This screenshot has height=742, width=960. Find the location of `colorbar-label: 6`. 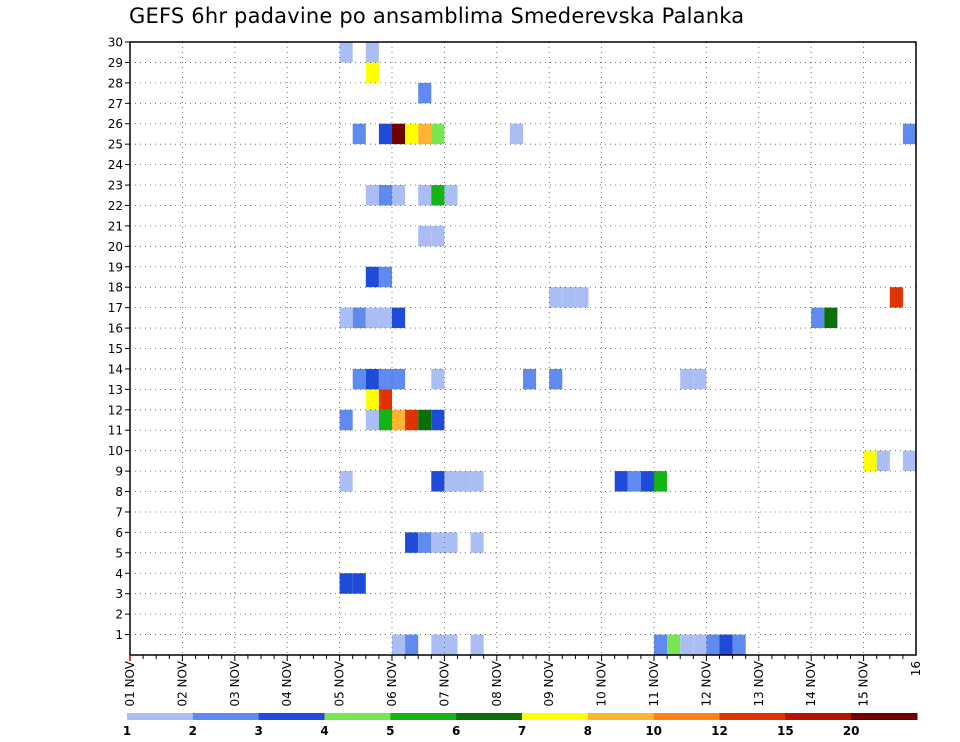

colorbar-label: 6 is located at coordinates (456, 731).